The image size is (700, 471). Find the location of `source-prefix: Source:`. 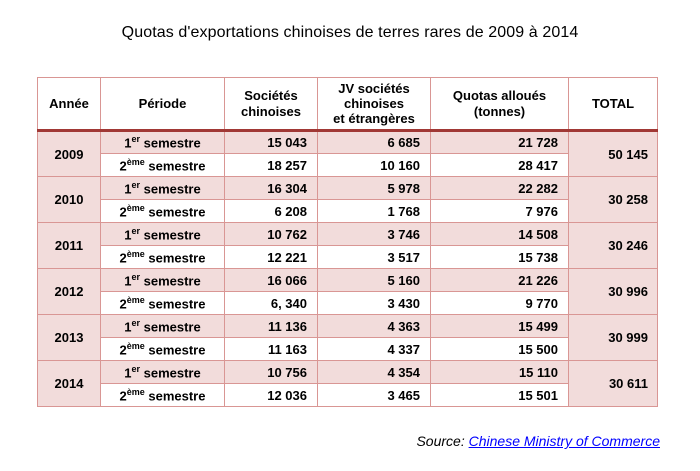

source-prefix: Source: is located at coordinates (442, 441).